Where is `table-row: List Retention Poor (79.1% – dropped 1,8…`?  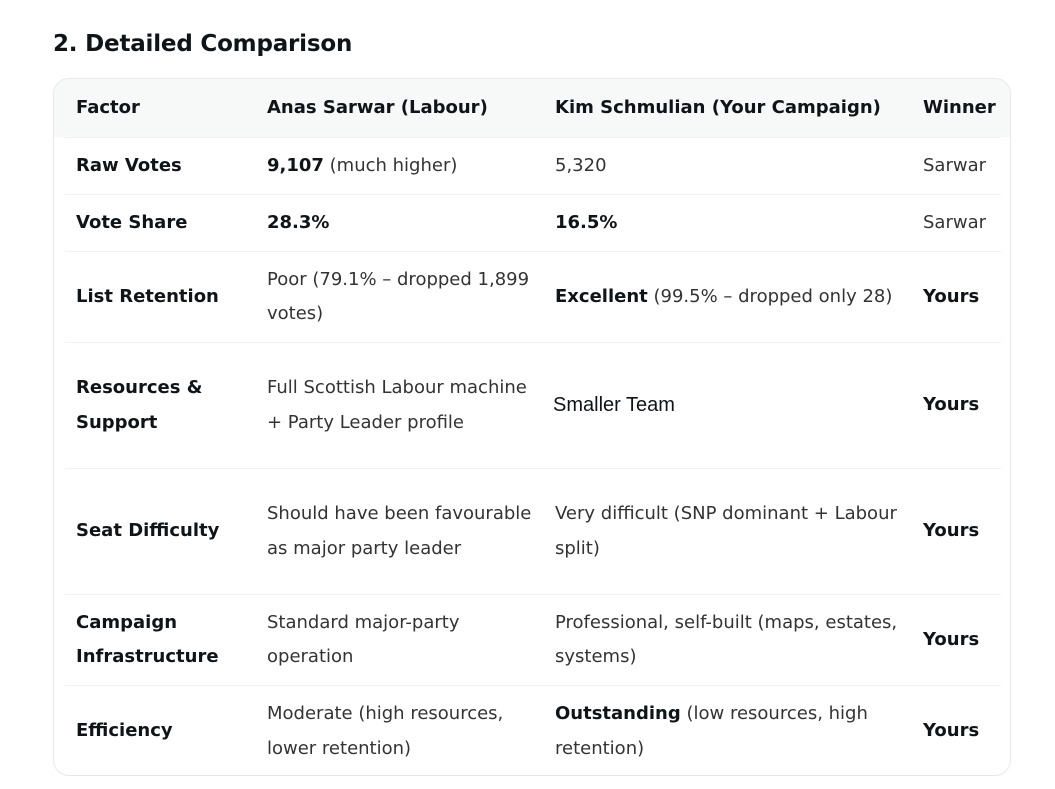 table-row: List Retention Poor (79.1% – dropped 1,8… is located at coordinates (533, 297).